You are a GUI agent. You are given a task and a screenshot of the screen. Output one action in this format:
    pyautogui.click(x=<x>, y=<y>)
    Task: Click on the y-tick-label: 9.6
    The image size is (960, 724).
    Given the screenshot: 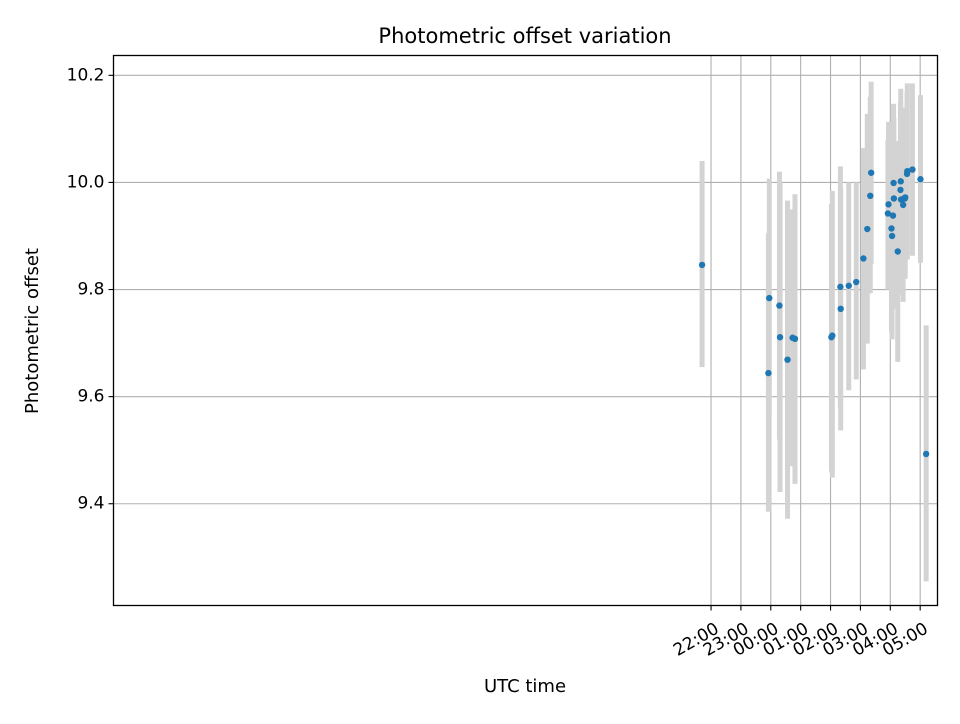 What is the action you would take?
    pyautogui.click(x=90, y=397)
    